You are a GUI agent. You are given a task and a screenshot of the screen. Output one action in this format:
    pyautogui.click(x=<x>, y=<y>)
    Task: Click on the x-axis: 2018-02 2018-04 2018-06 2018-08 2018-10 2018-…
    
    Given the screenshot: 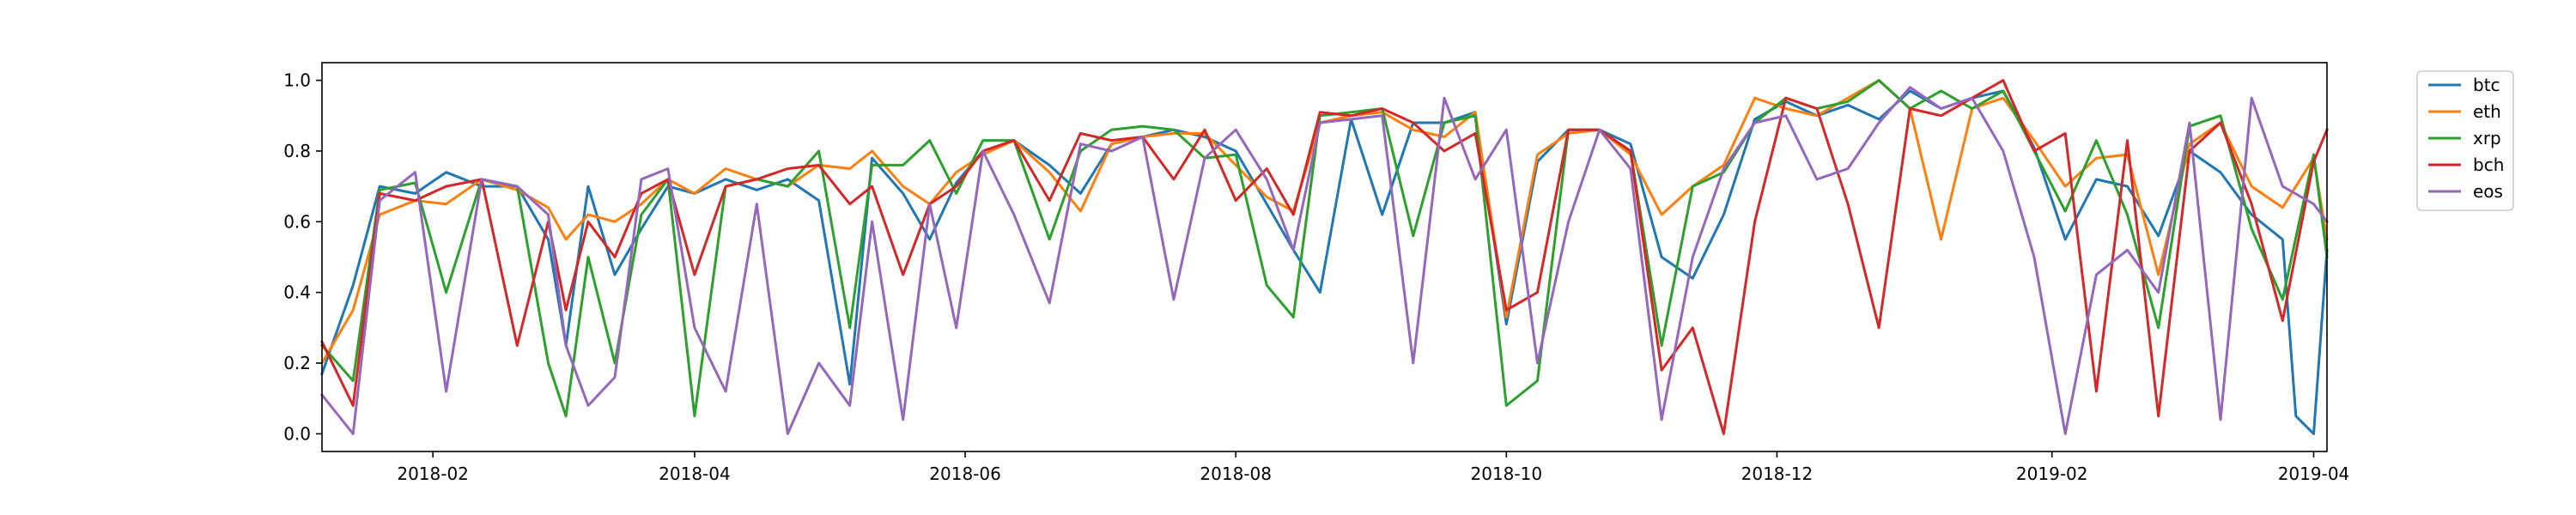 What is the action you would take?
    pyautogui.click(x=1373, y=467)
    